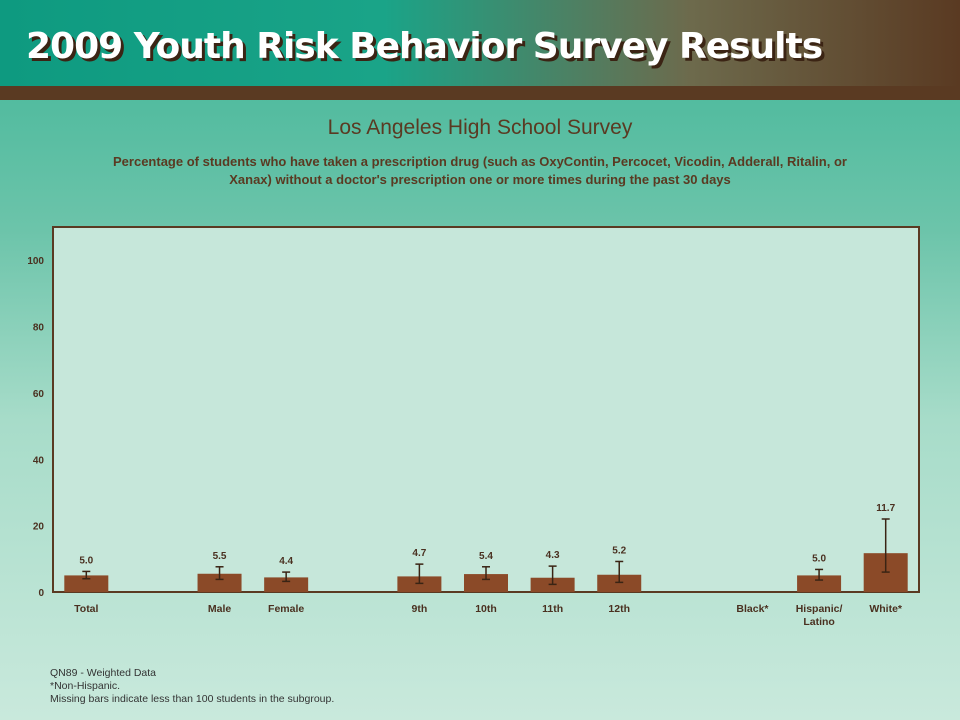  I want to click on data-label: 4.7, so click(419, 553).